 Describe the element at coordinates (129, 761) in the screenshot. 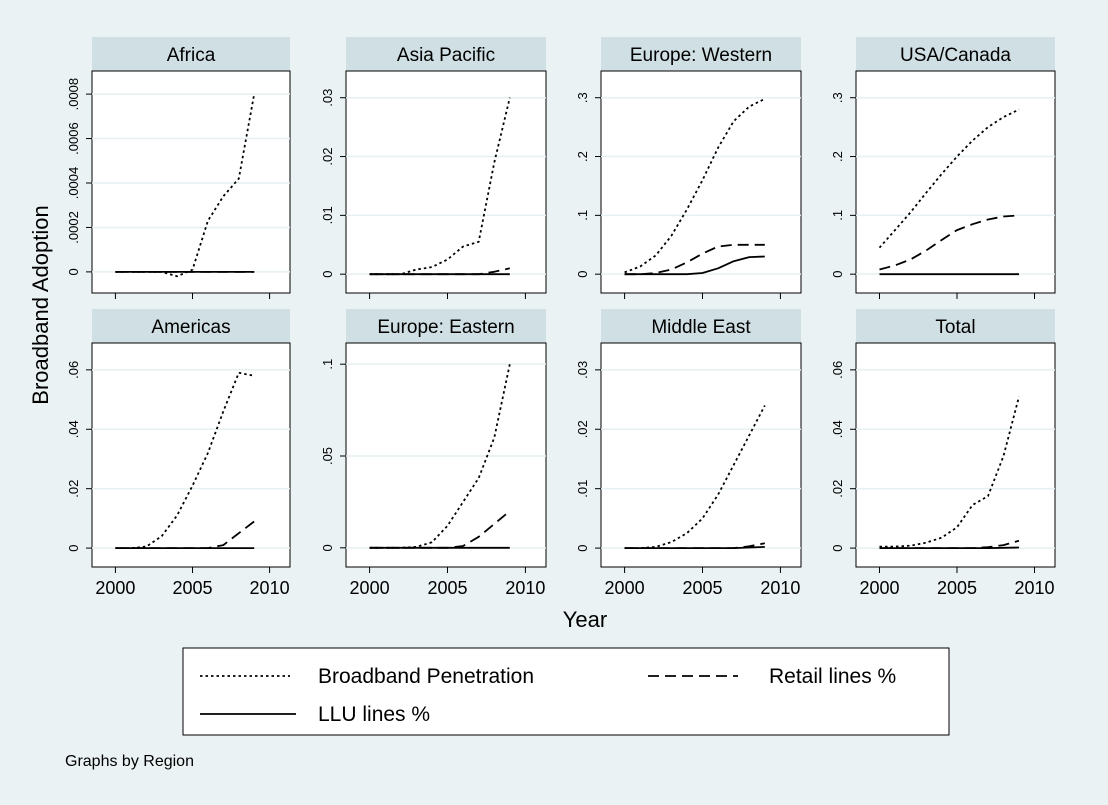

I see `graph-note: Graphs by Region` at that location.